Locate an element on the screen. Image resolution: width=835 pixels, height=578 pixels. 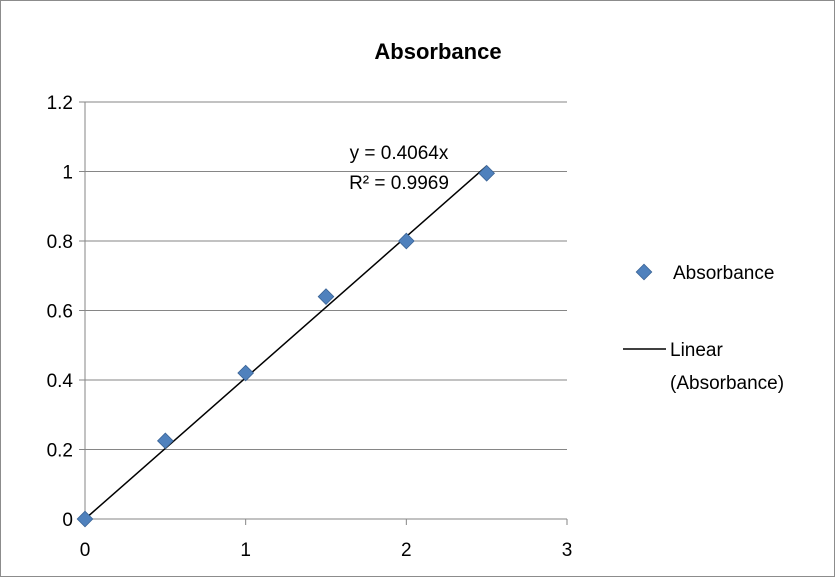
y-tick-label: 0 is located at coordinates (67, 520).